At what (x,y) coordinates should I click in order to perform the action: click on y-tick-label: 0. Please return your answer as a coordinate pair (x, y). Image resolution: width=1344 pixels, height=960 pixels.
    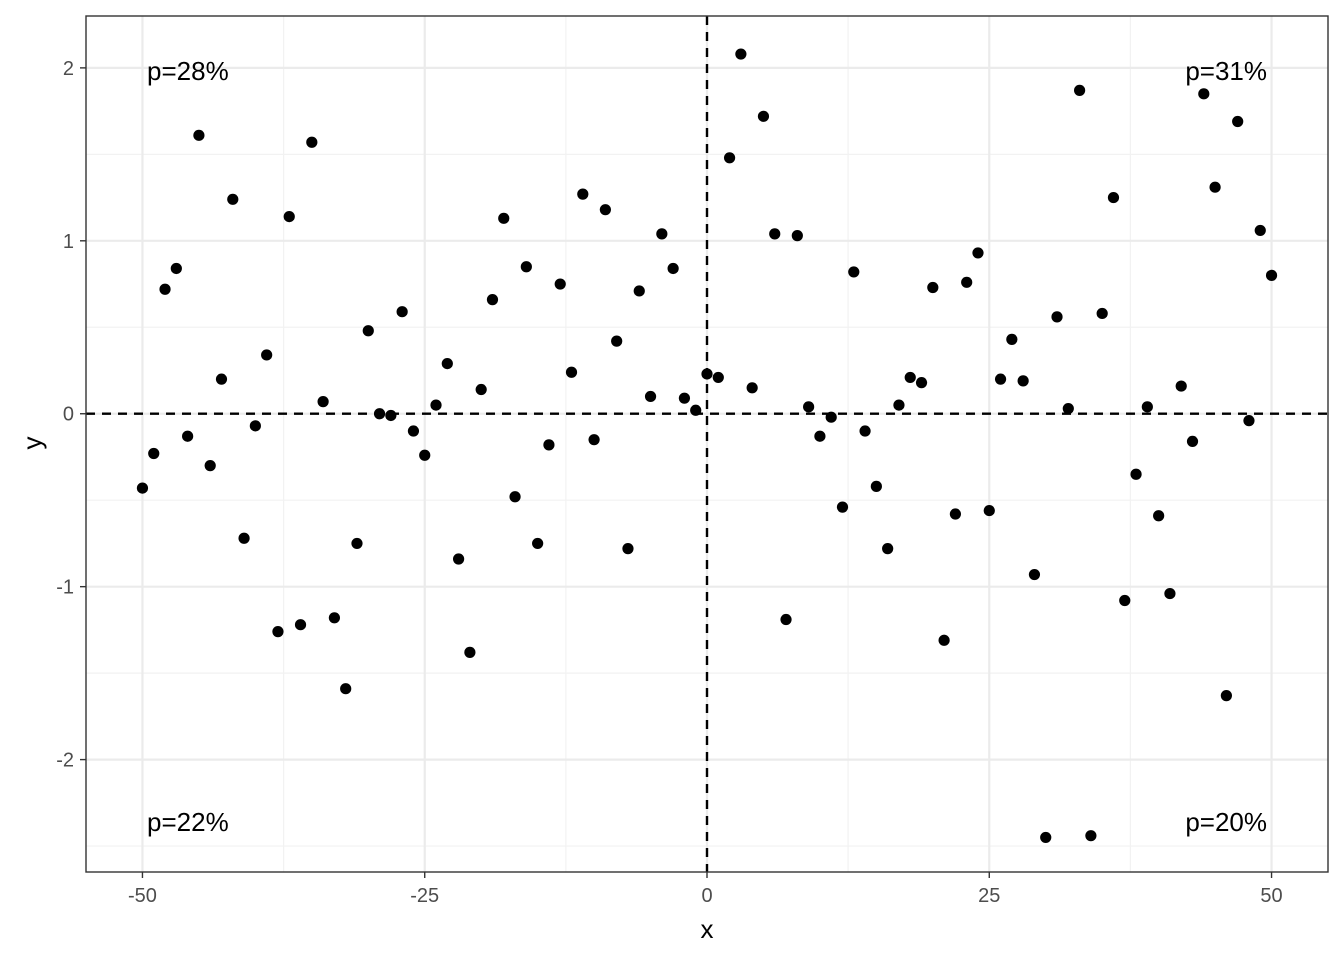
    Looking at the image, I should click on (68, 415).